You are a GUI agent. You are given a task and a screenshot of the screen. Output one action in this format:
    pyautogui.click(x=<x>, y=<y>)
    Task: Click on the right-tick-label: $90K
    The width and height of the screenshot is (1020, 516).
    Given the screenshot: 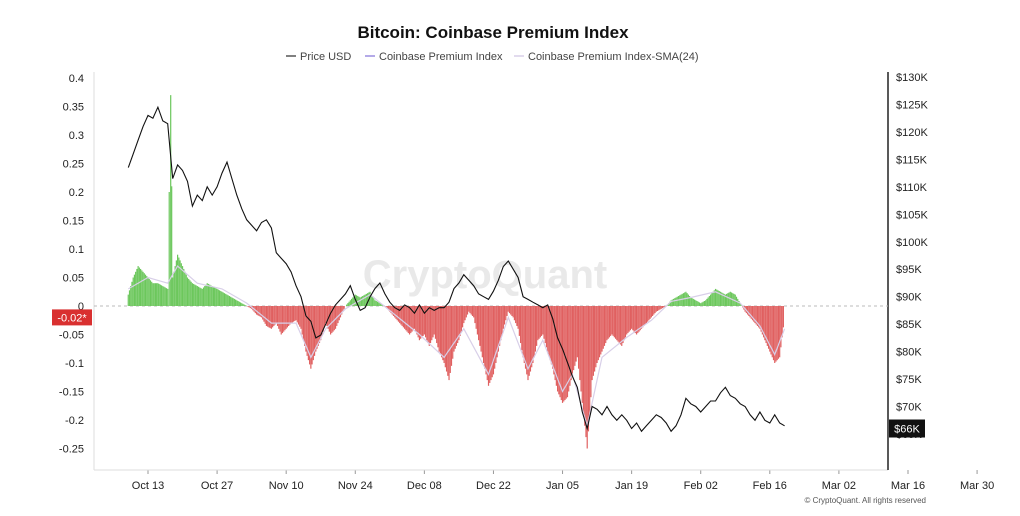 What is the action you would take?
    pyautogui.click(x=909, y=298)
    